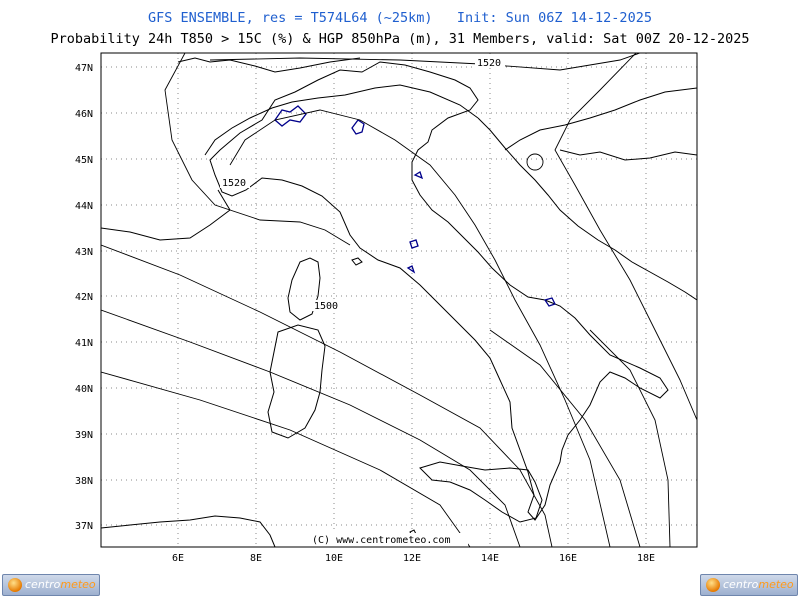  What do you see at coordinates (415, 206) in the screenshot?
I see `lakes` at bounding box center [415, 206].